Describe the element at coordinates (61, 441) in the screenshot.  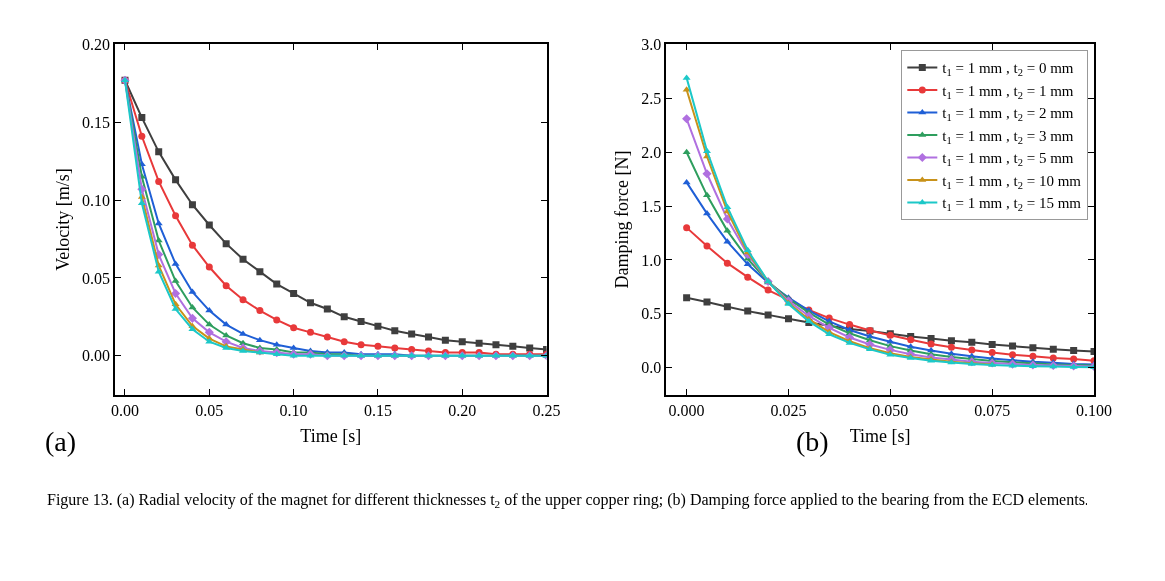
I see `text: (a)` at that location.